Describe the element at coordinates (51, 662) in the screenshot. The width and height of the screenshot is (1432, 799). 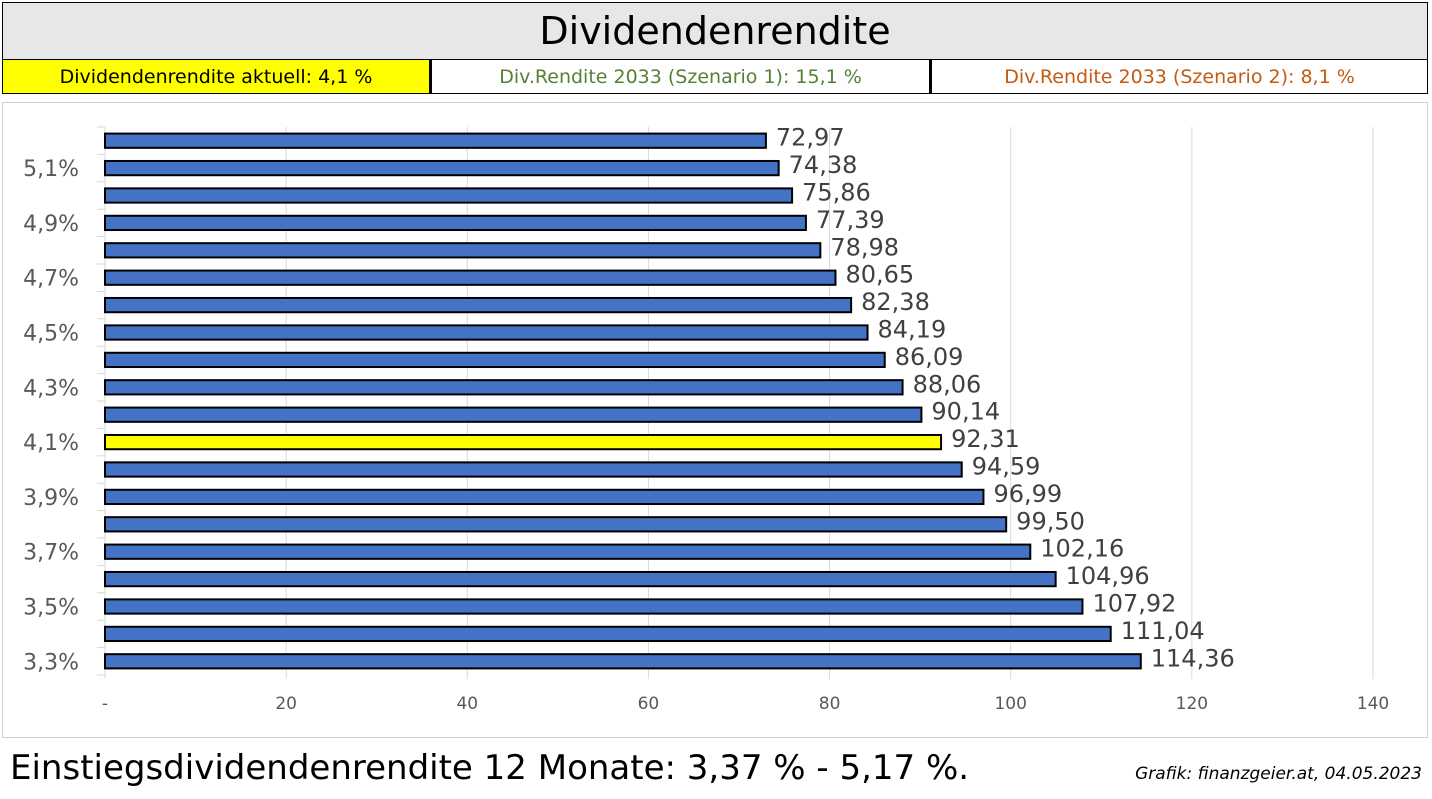
I see `category-label-19: 3,3%` at that location.